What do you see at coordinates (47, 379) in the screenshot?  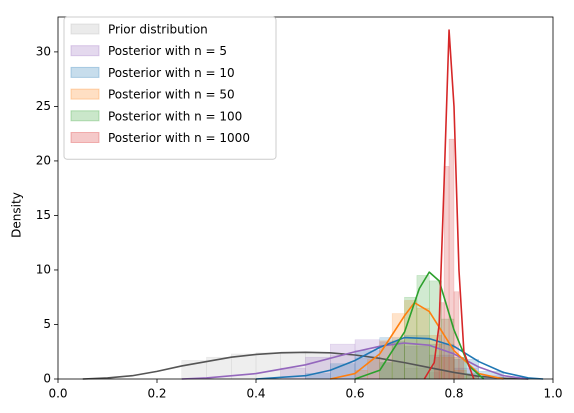 I see `y-tick-label: 0` at bounding box center [47, 379].